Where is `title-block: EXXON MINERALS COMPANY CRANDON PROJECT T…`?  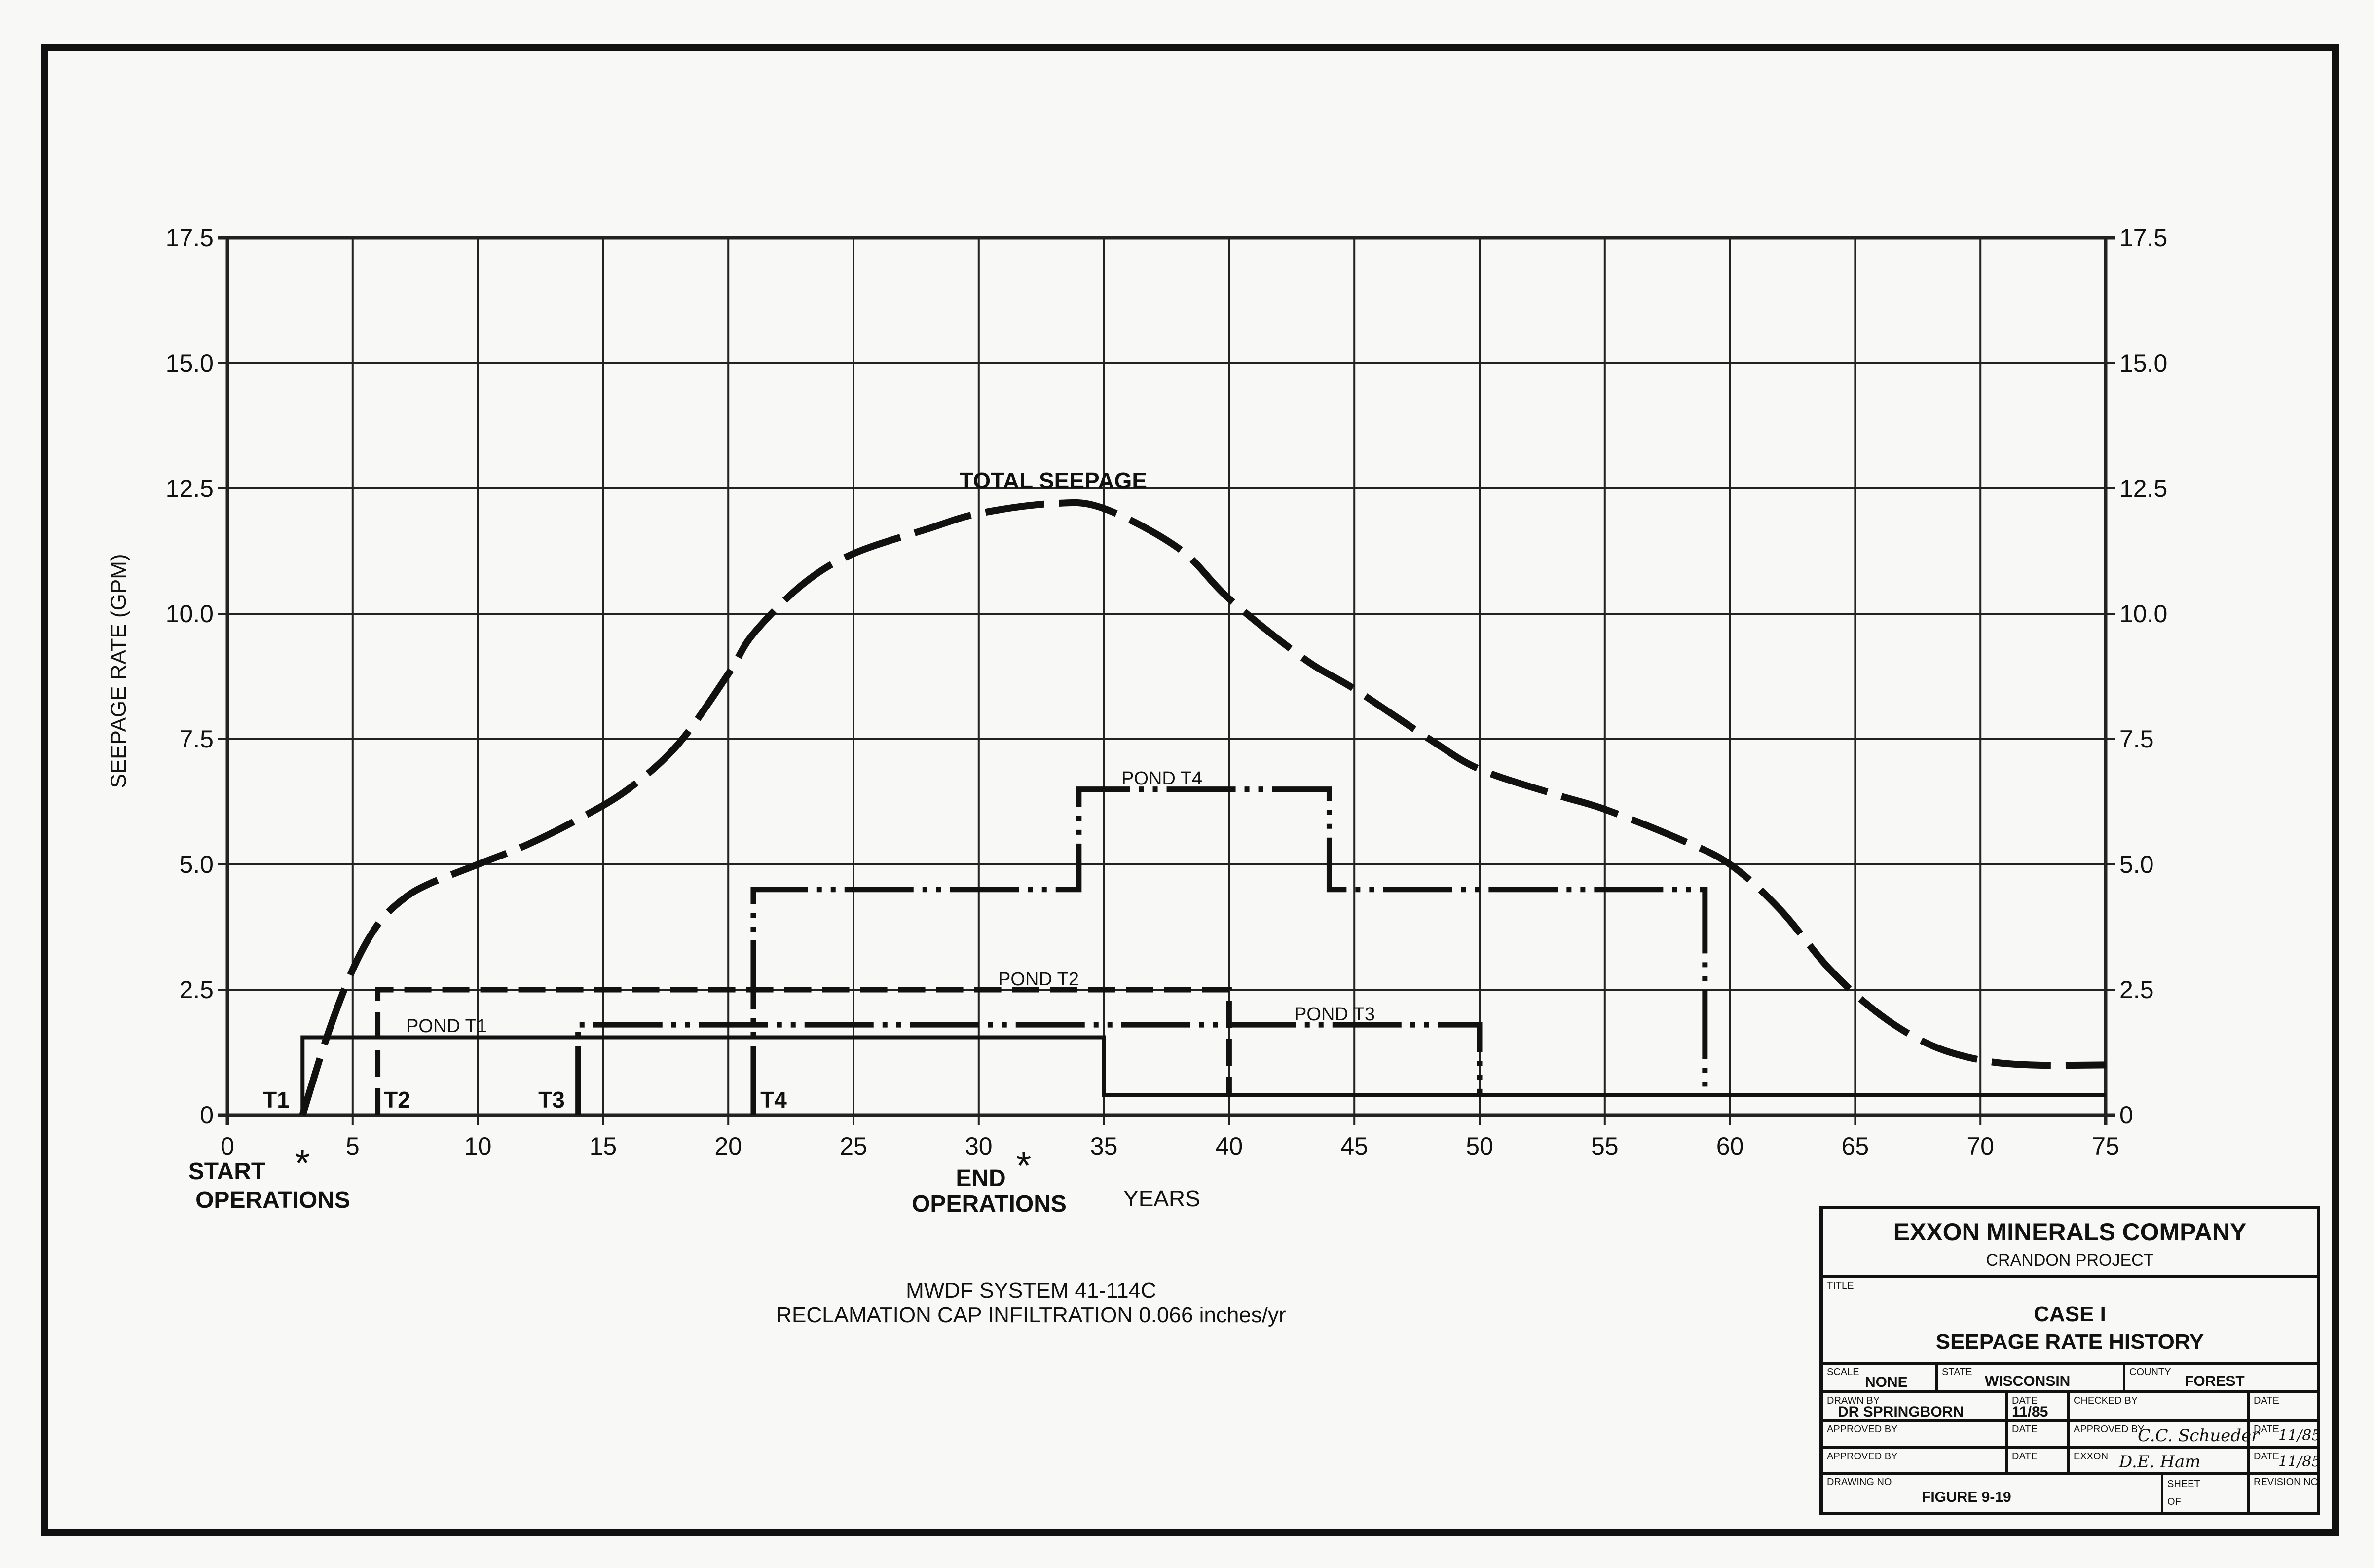
title-block: EXXON MINERALS COMPANY CRANDON PROJECT T… is located at coordinates (2070, 1361).